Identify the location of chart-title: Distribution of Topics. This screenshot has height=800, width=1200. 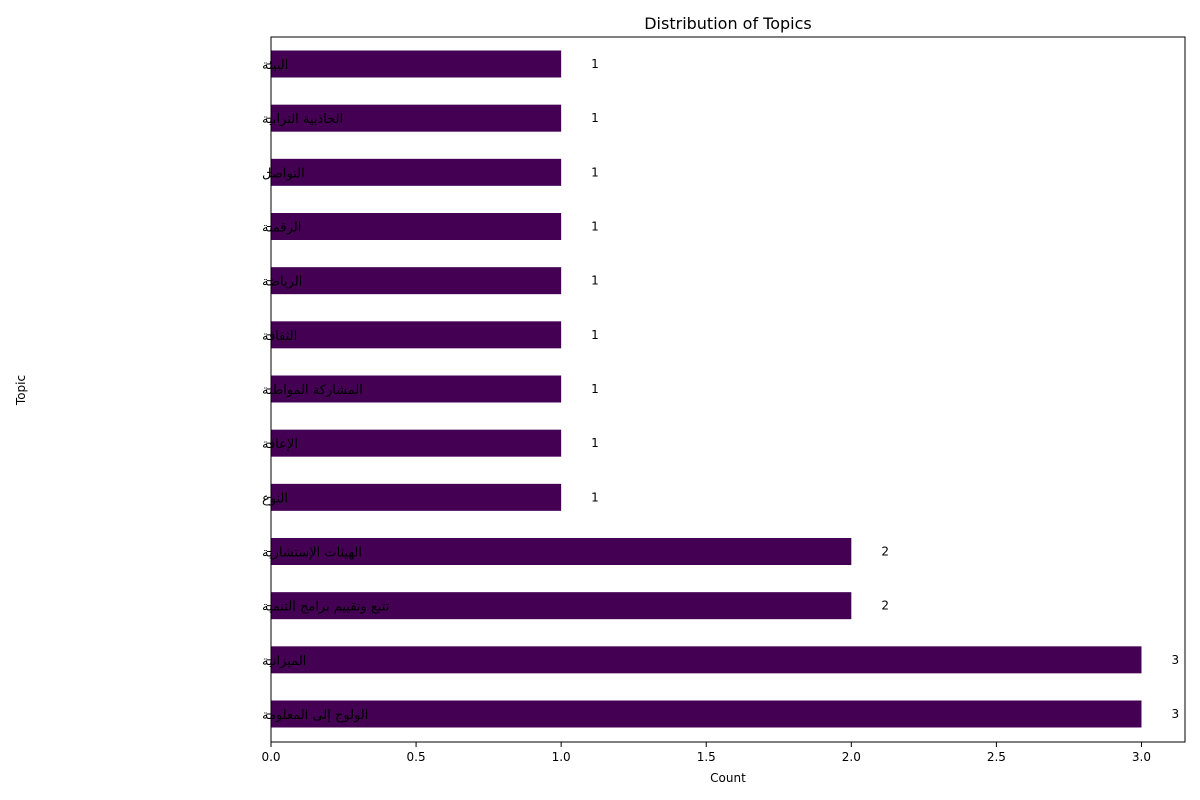
(728, 23).